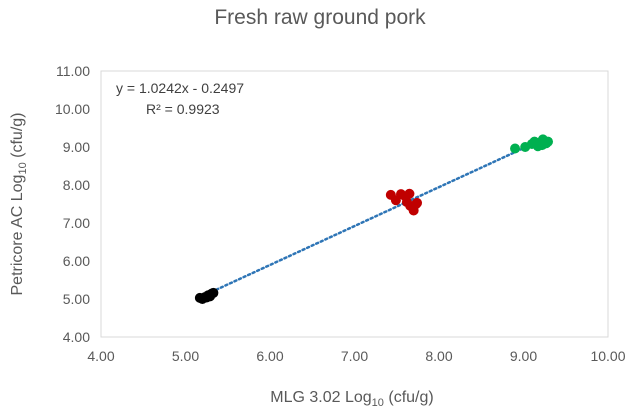  I want to click on y-tick-label: 9.00, so click(76, 147).